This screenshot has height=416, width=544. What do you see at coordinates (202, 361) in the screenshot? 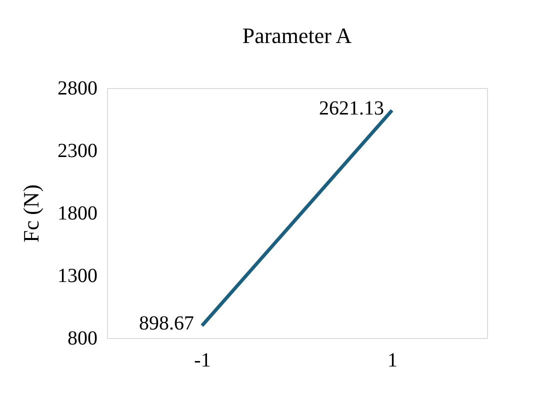
I see `x-tick-label: -1` at bounding box center [202, 361].